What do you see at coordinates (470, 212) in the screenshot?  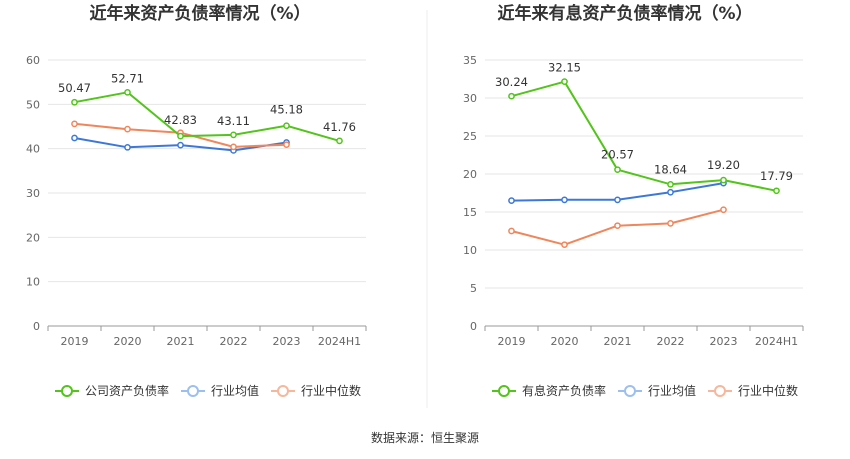 I see `y-tick-label: 15` at bounding box center [470, 212].